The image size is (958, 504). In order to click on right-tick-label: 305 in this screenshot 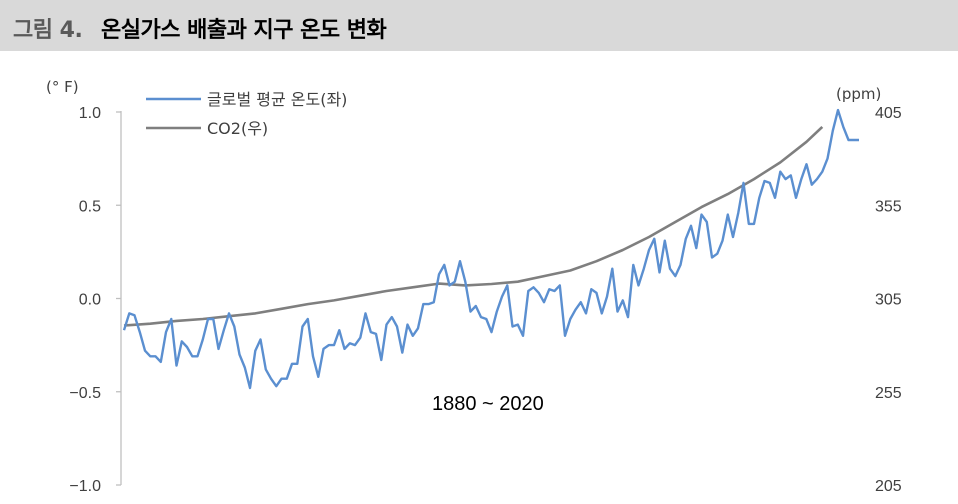, I will do `click(888, 300)`.